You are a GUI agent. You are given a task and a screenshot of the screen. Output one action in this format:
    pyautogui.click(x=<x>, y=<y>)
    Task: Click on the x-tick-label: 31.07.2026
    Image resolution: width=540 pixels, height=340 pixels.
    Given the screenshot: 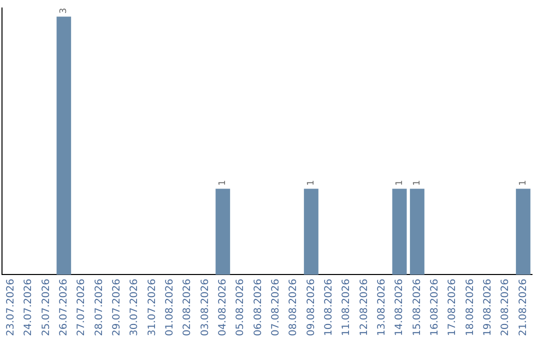 What is the action you would take?
    pyautogui.click(x=152, y=307)
    